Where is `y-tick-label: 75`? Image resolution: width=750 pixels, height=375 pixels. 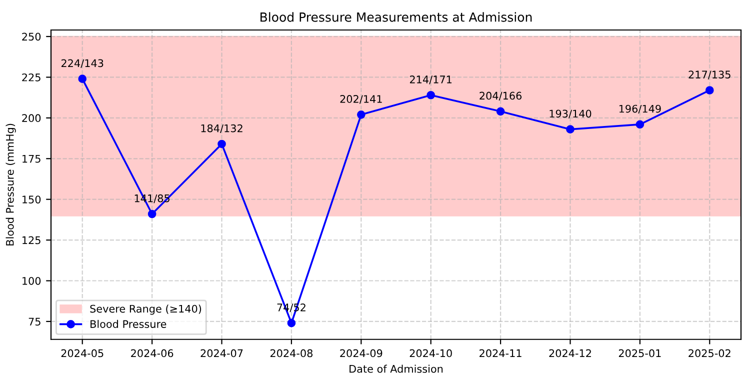 y-tick-label: 75 is located at coordinates (34, 322).